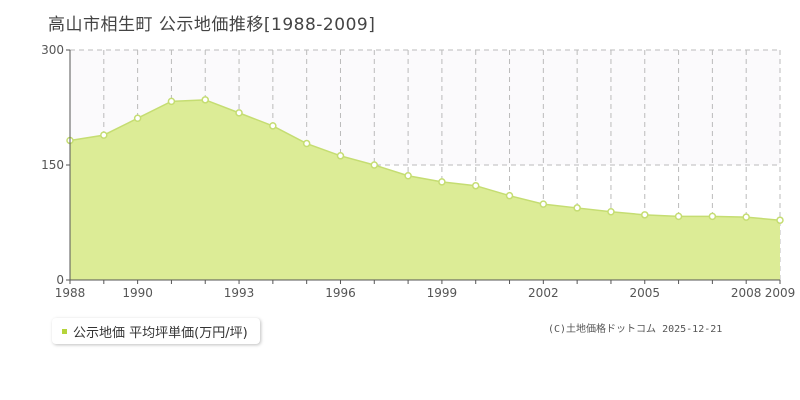 This screenshot has height=400, width=800. What do you see at coordinates (160, 333) in the screenshot?
I see `legend-label: 公示地価 平均坪単価(万円/坪)` at bounding box center [160, 333].